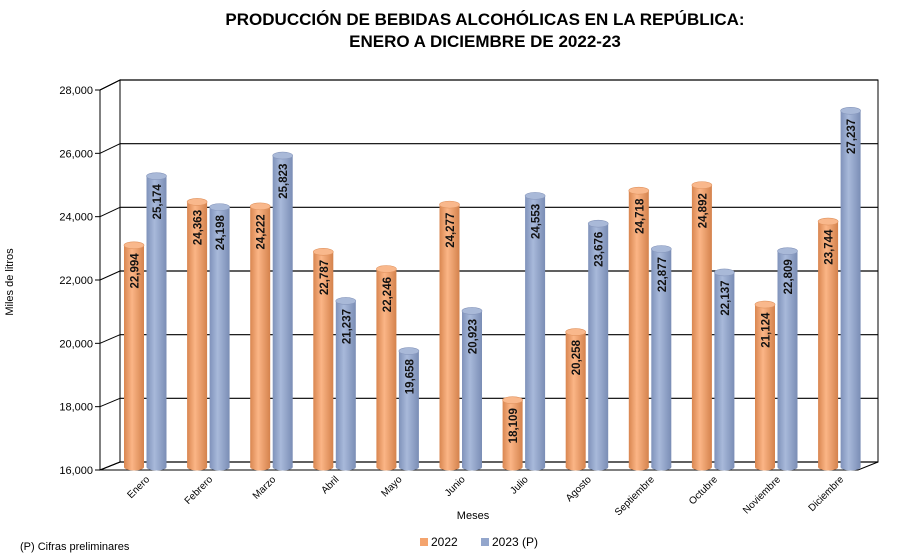 The image size is (903, 560). What do you see at coordinates (537, 221) in the screenshot?
I see `data-label: 24,553` at bounding box center [537, 221].